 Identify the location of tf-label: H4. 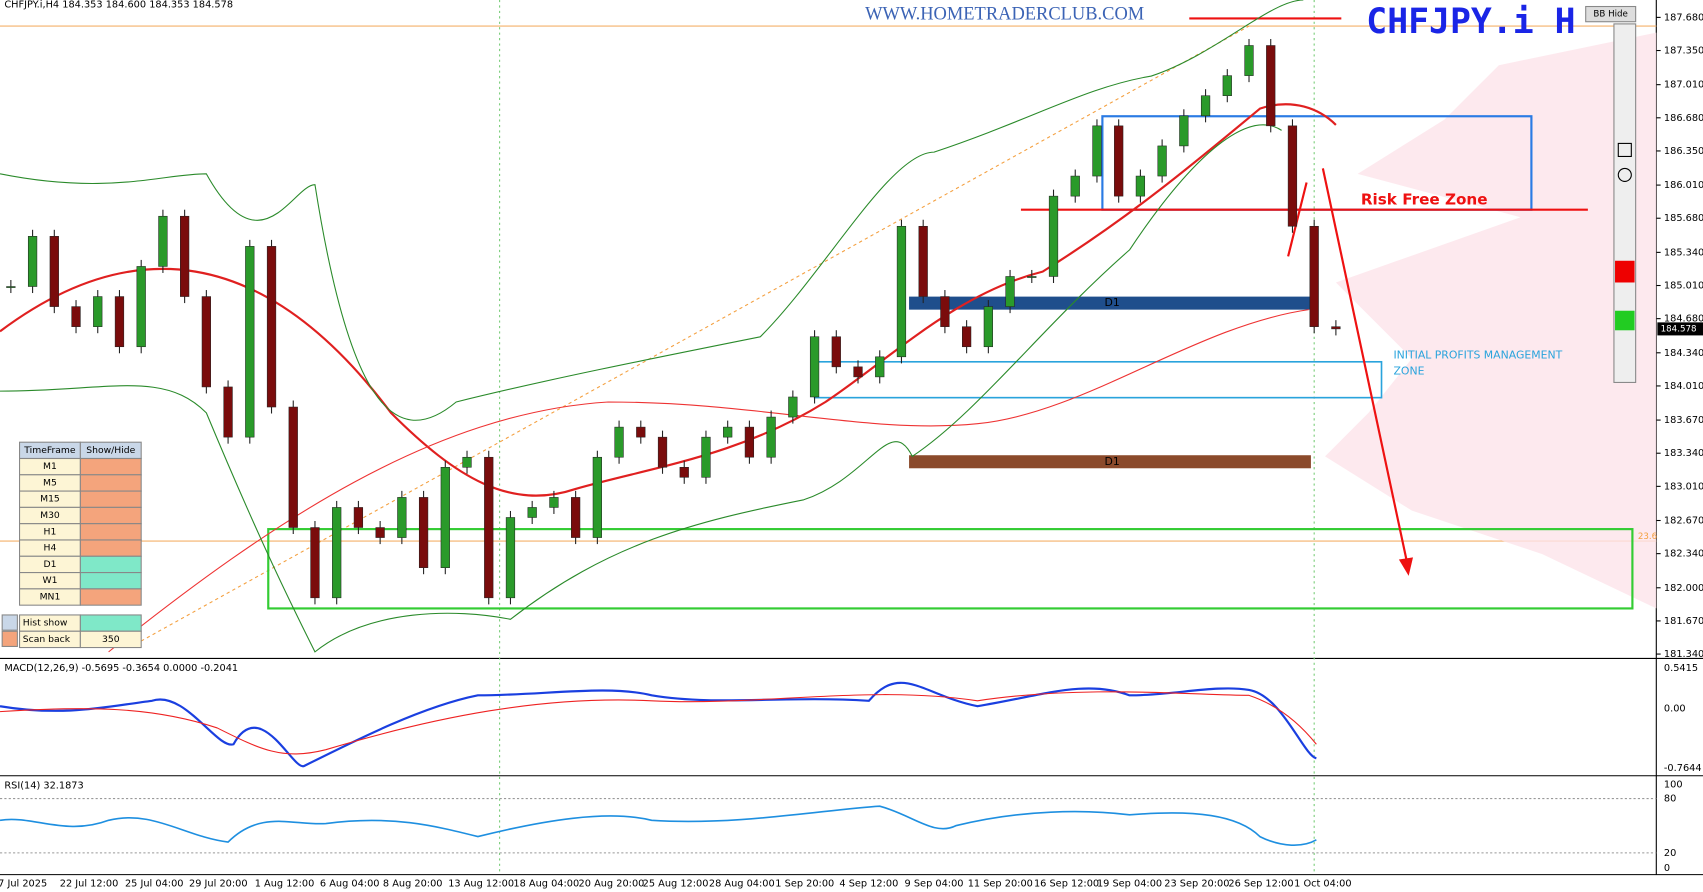
(50, 548).